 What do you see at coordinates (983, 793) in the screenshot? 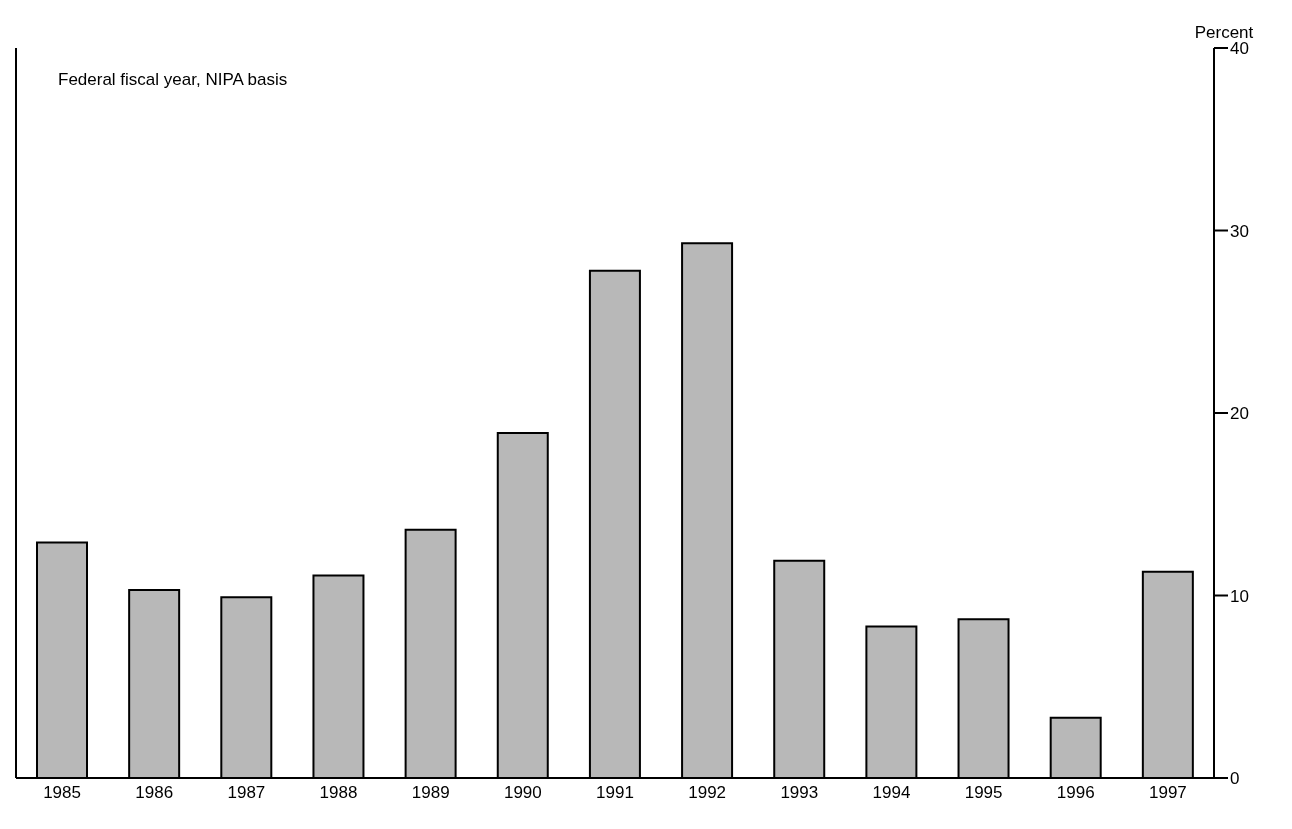
I see `x-tick-label: 1995` at bounding box center [983, 793].